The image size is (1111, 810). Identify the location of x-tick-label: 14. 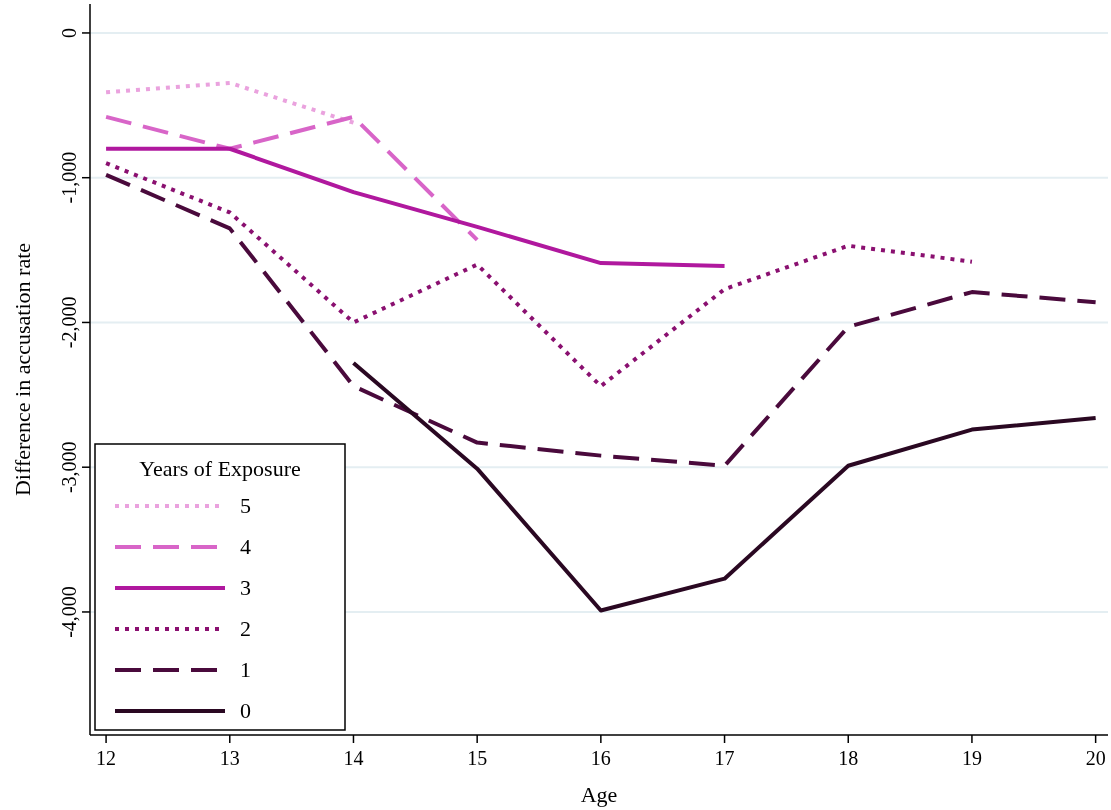
(353, 758).